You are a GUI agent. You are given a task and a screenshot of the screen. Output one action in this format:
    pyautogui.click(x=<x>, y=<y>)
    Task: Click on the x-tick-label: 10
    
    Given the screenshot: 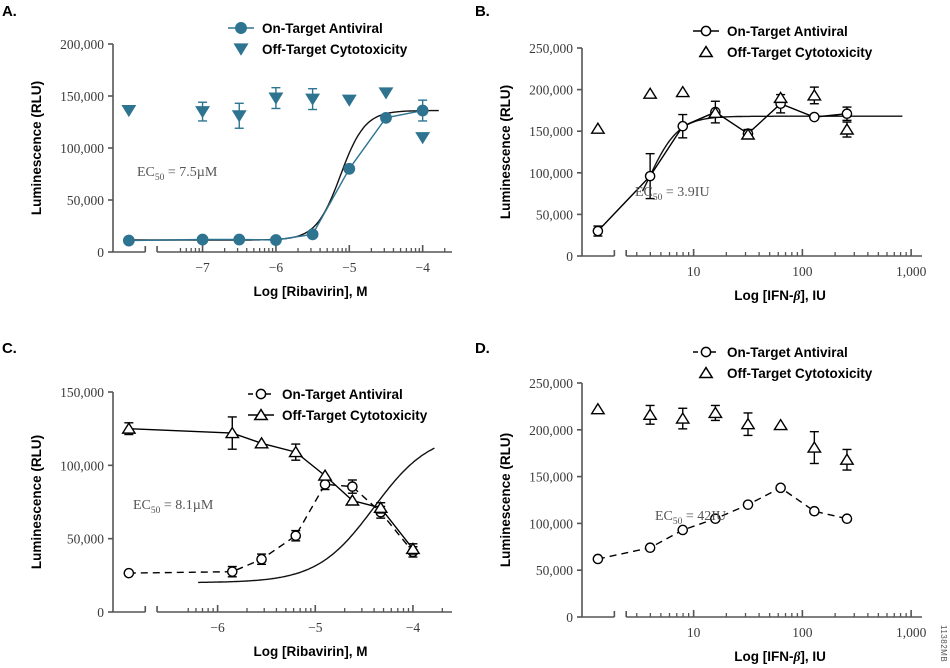 What is the action you would take?
    pyautogui.click(x=694, y=632)
    